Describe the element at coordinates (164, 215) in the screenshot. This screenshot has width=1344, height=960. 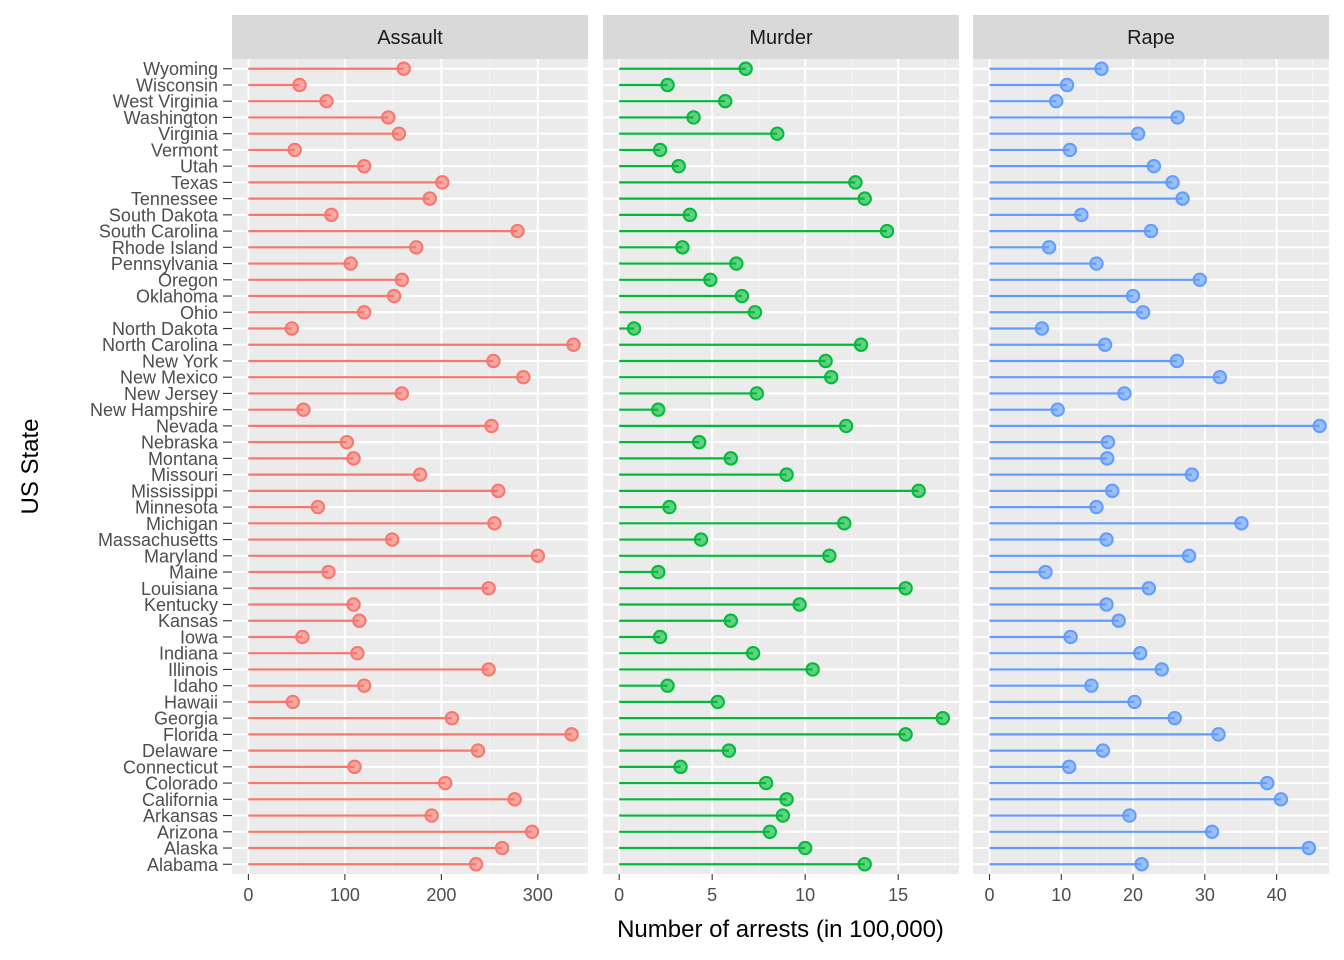
I see `y-tick-label: South Dakota` at that location.